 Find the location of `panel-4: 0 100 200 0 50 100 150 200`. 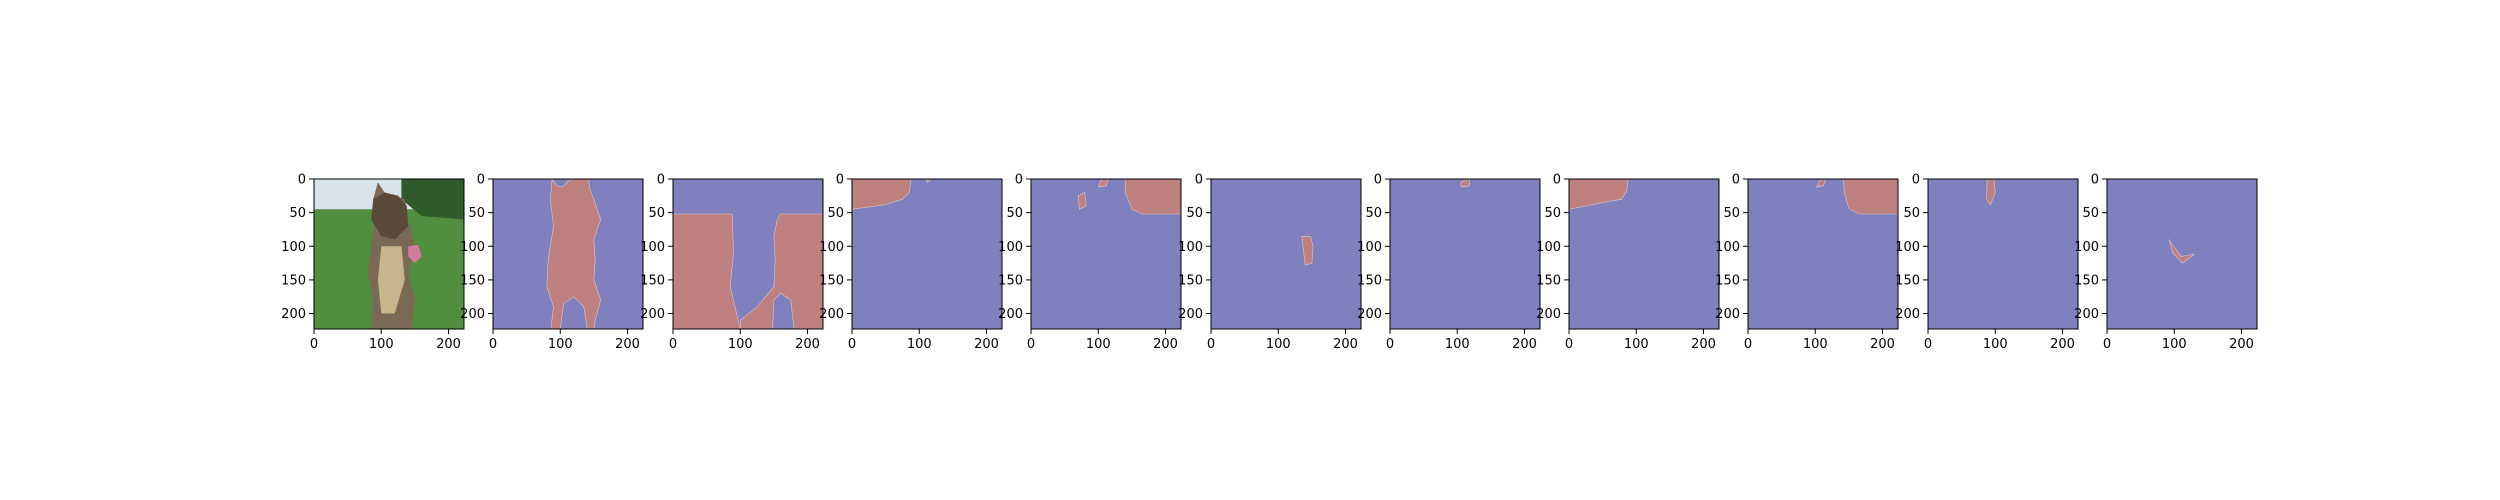

panel-4: 0 100 200 0 50 100 150 200 is located at coordinates (1090, 262).